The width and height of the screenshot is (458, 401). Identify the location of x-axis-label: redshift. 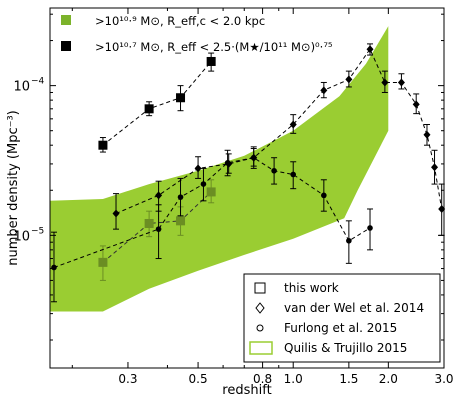
(246, 390).